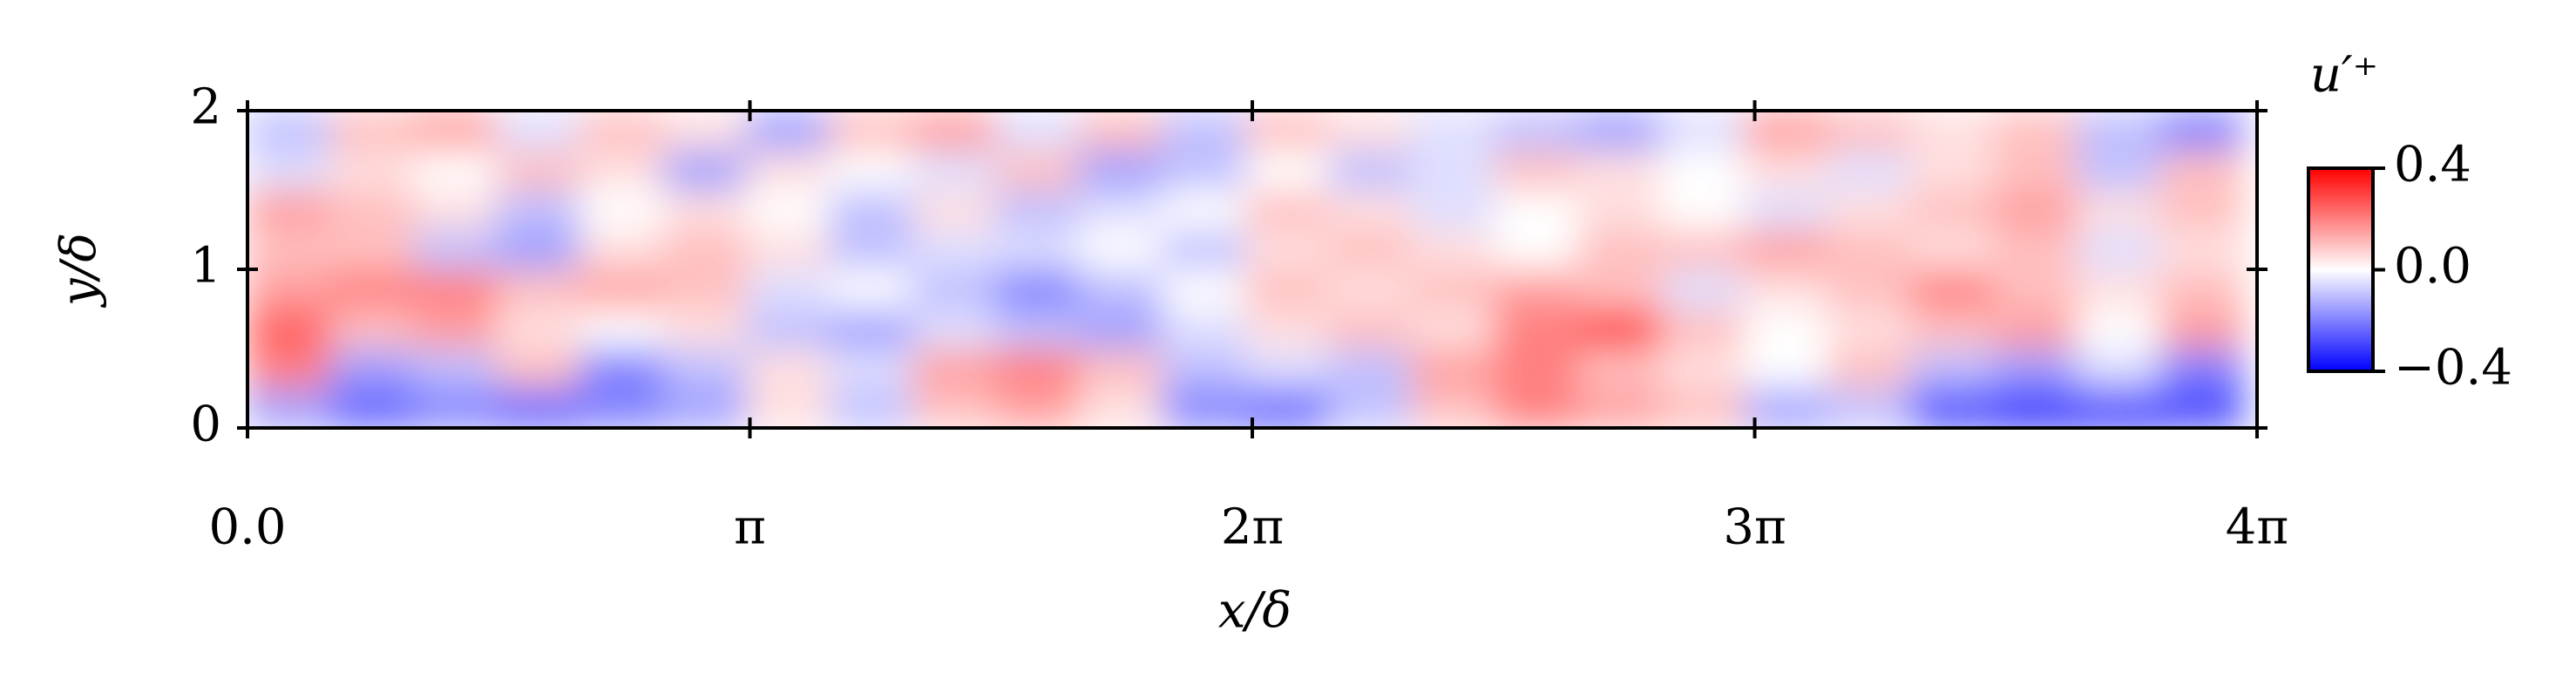 The height and width of the screenshot is (699, 2576). What do you see at coordinates (206, 425) in the screenshot?
I see `y-tick-label: 0` at bounding box center [206, 425].